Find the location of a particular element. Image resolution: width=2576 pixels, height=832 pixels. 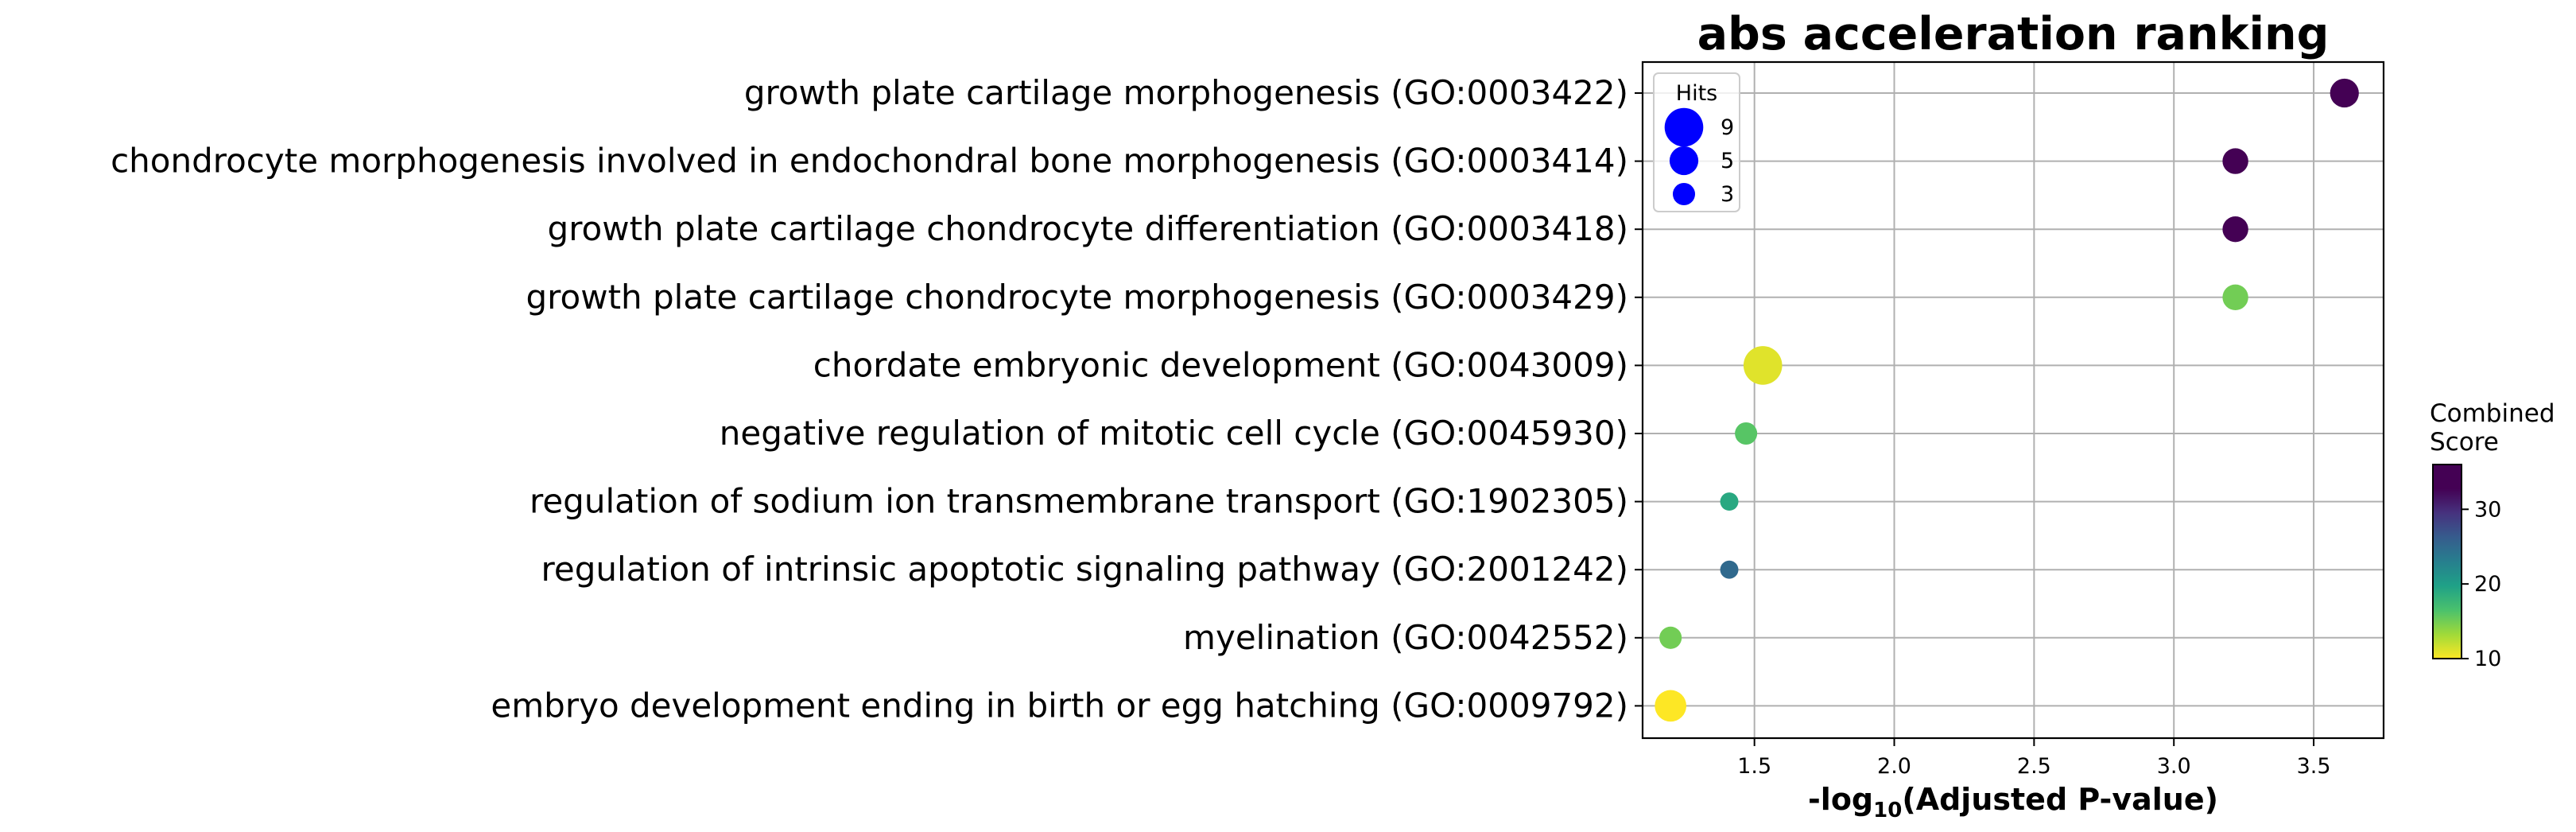

chart-title: abs acceleration ranking is located at coordinates (2013, 34).